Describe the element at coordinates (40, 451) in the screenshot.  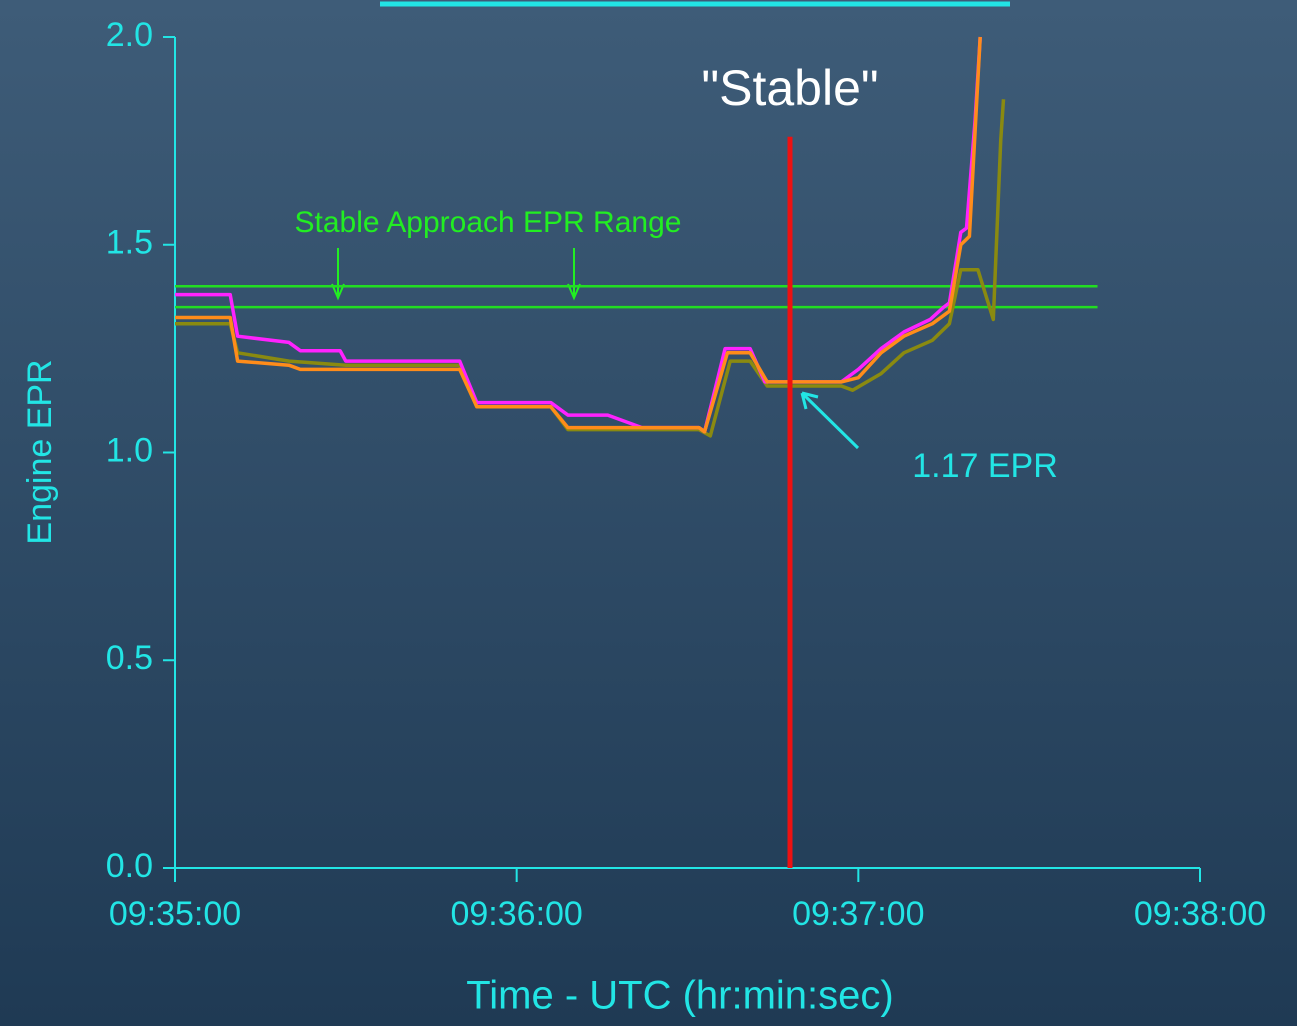
I see `y-axis-label: Engine EPR` at that location.